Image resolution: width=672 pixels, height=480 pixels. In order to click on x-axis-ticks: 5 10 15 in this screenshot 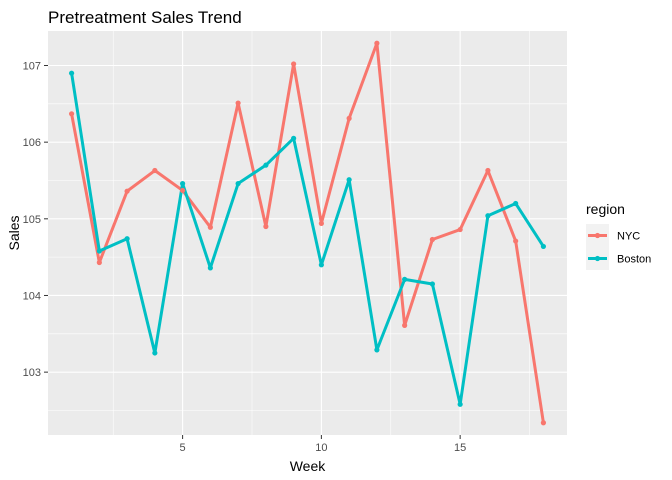, I will do `click(323, 444)`.